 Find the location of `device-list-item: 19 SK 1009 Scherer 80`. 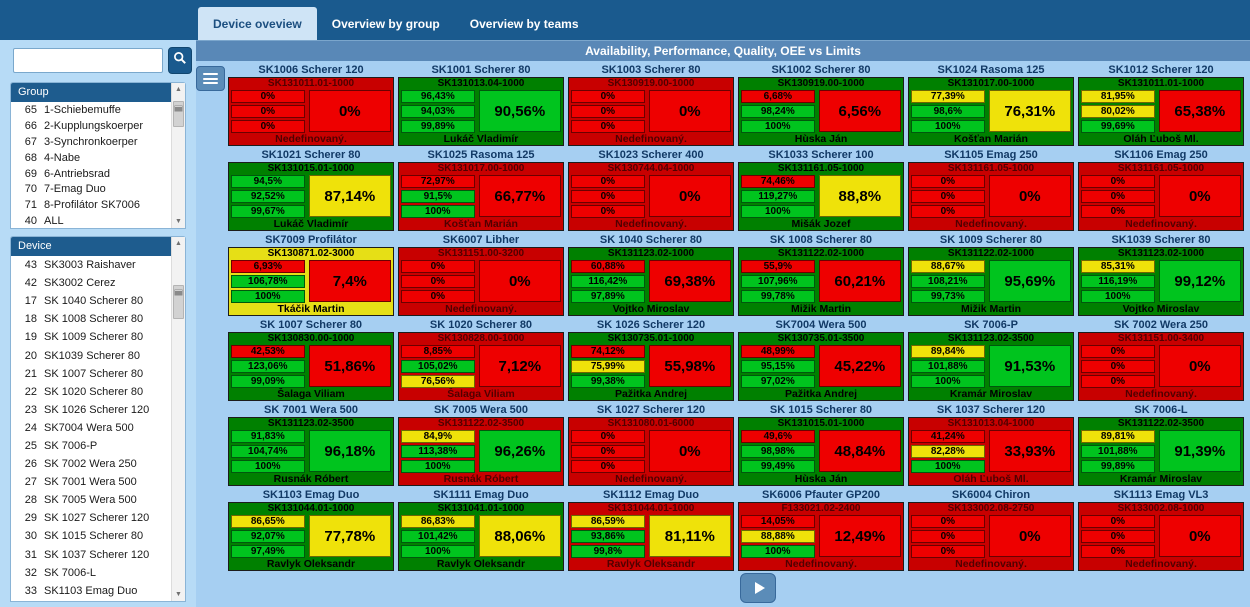

device-list-item: 19 SK 1009 Scherer 80 is located at coordinates (98, 337).